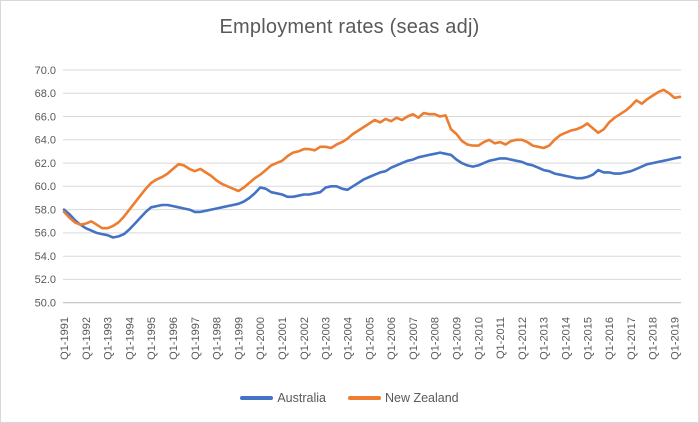 This screenshot has height=423, width=699. Describe the element at coordinates (305, 338) in the screenshot. I see `x-tick-label: Q1-2002` at that location.